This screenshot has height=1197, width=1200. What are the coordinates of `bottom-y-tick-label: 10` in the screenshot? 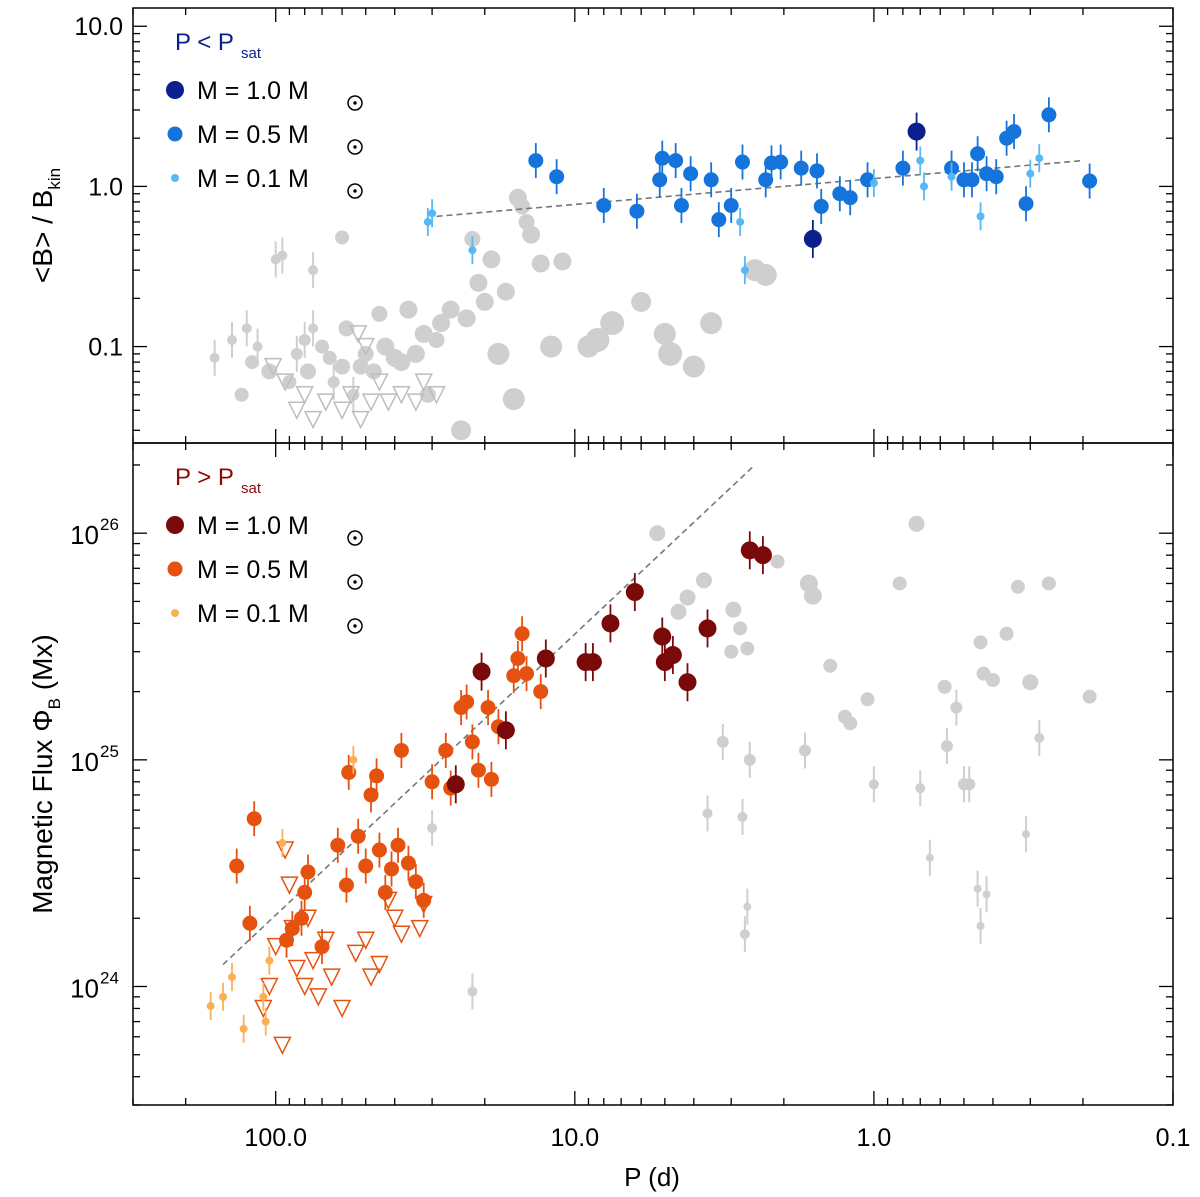 It's located at (84, 988).